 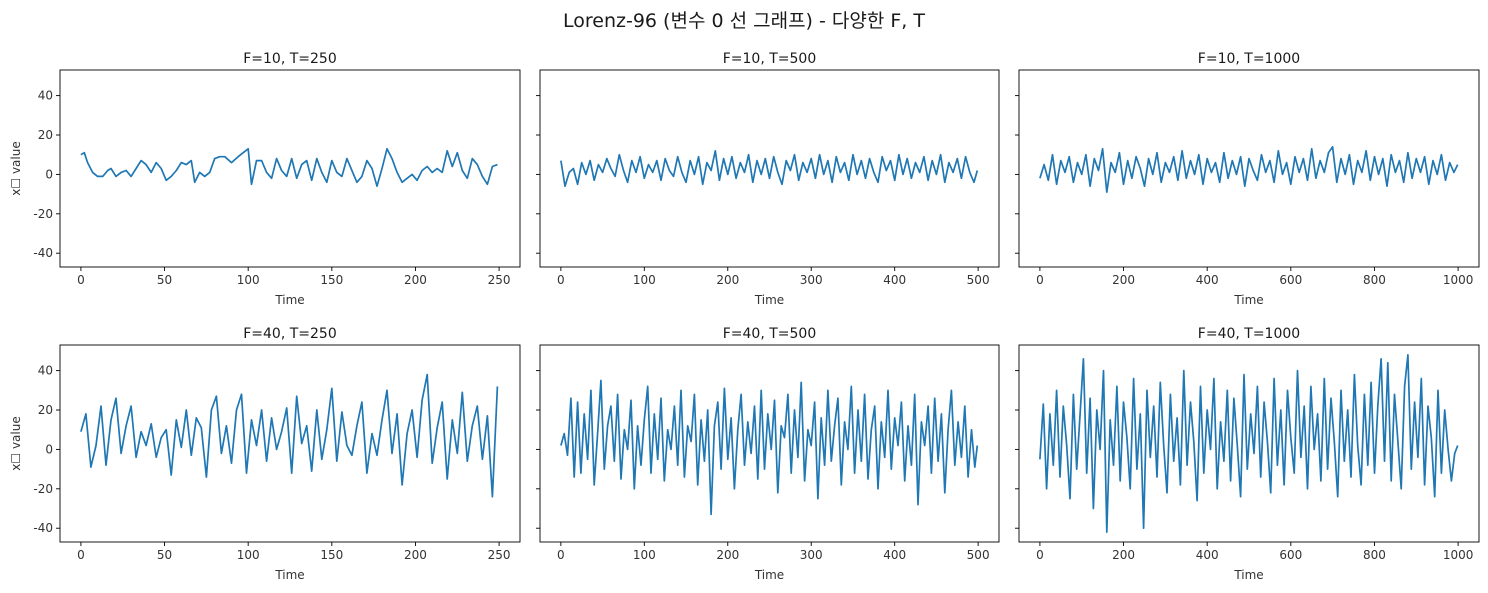 I want to click on subplot-title: F=10, T=500, so click(x=770, y=59).